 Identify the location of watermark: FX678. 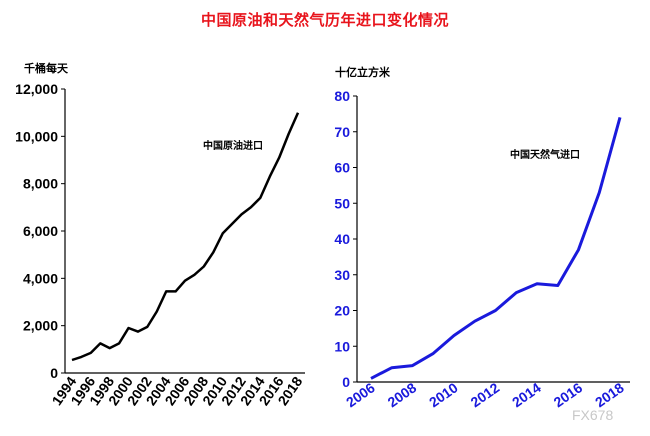
(592, 415).